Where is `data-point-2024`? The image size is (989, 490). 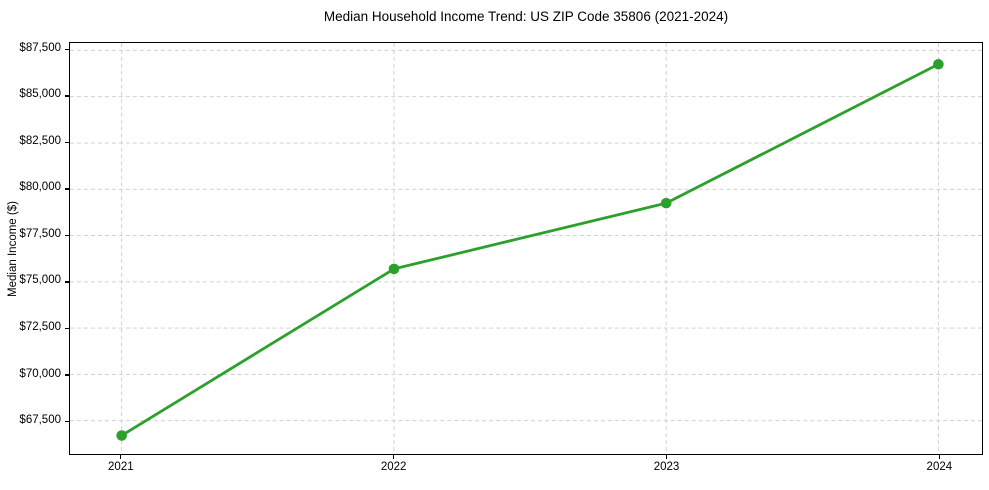 data-point-2024 is located at coordinates (938, 64).